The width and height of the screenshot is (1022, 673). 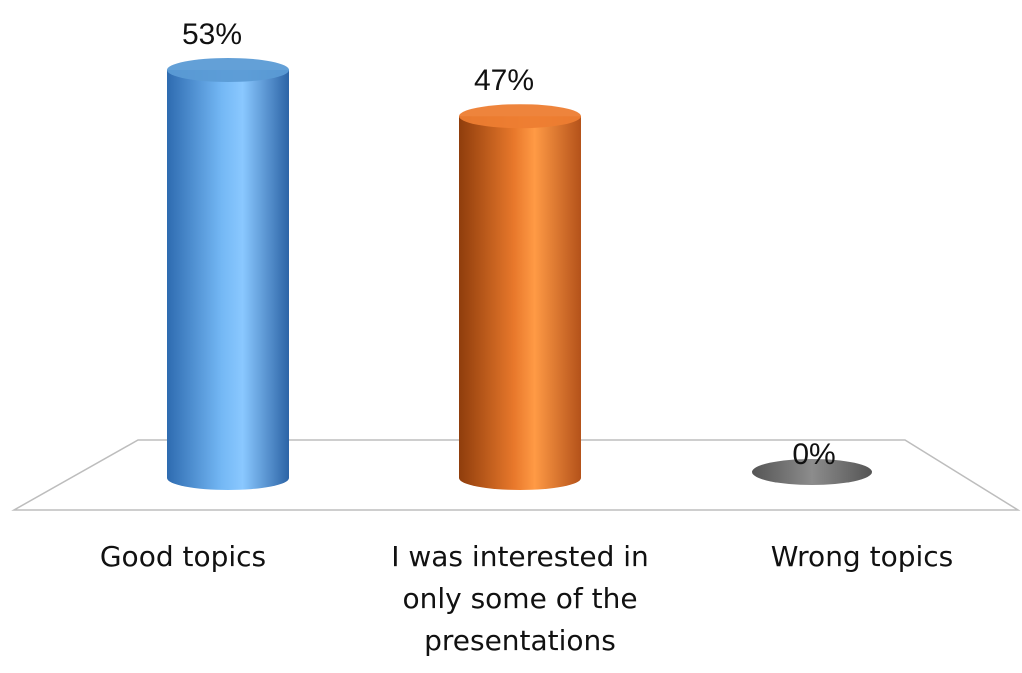 What do you see at coordinates (228, 70) in the screenshot?
I see `bar-0-top` at bounding box center [228, 70].